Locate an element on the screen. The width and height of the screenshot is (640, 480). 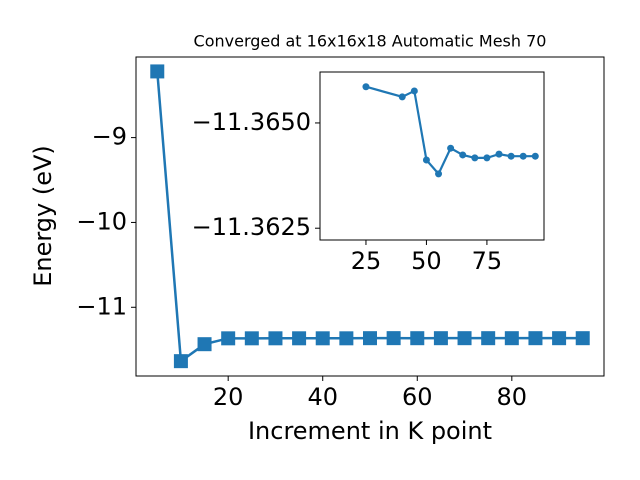
x-axis-label: Increment in K point is located at coordinates (370, 431).